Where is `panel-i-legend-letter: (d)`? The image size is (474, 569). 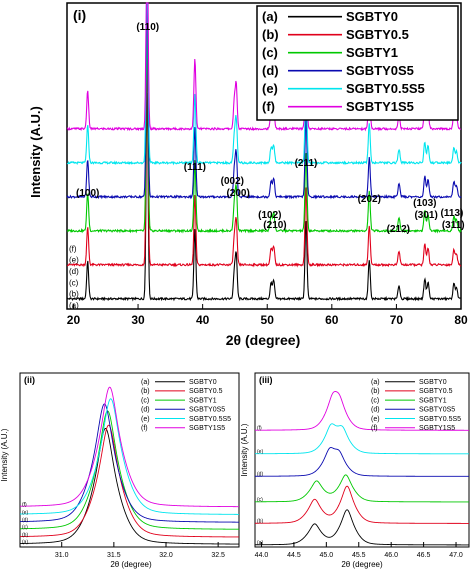 panel-i-legend-letter: (d) is located at coordinates (270, 70).